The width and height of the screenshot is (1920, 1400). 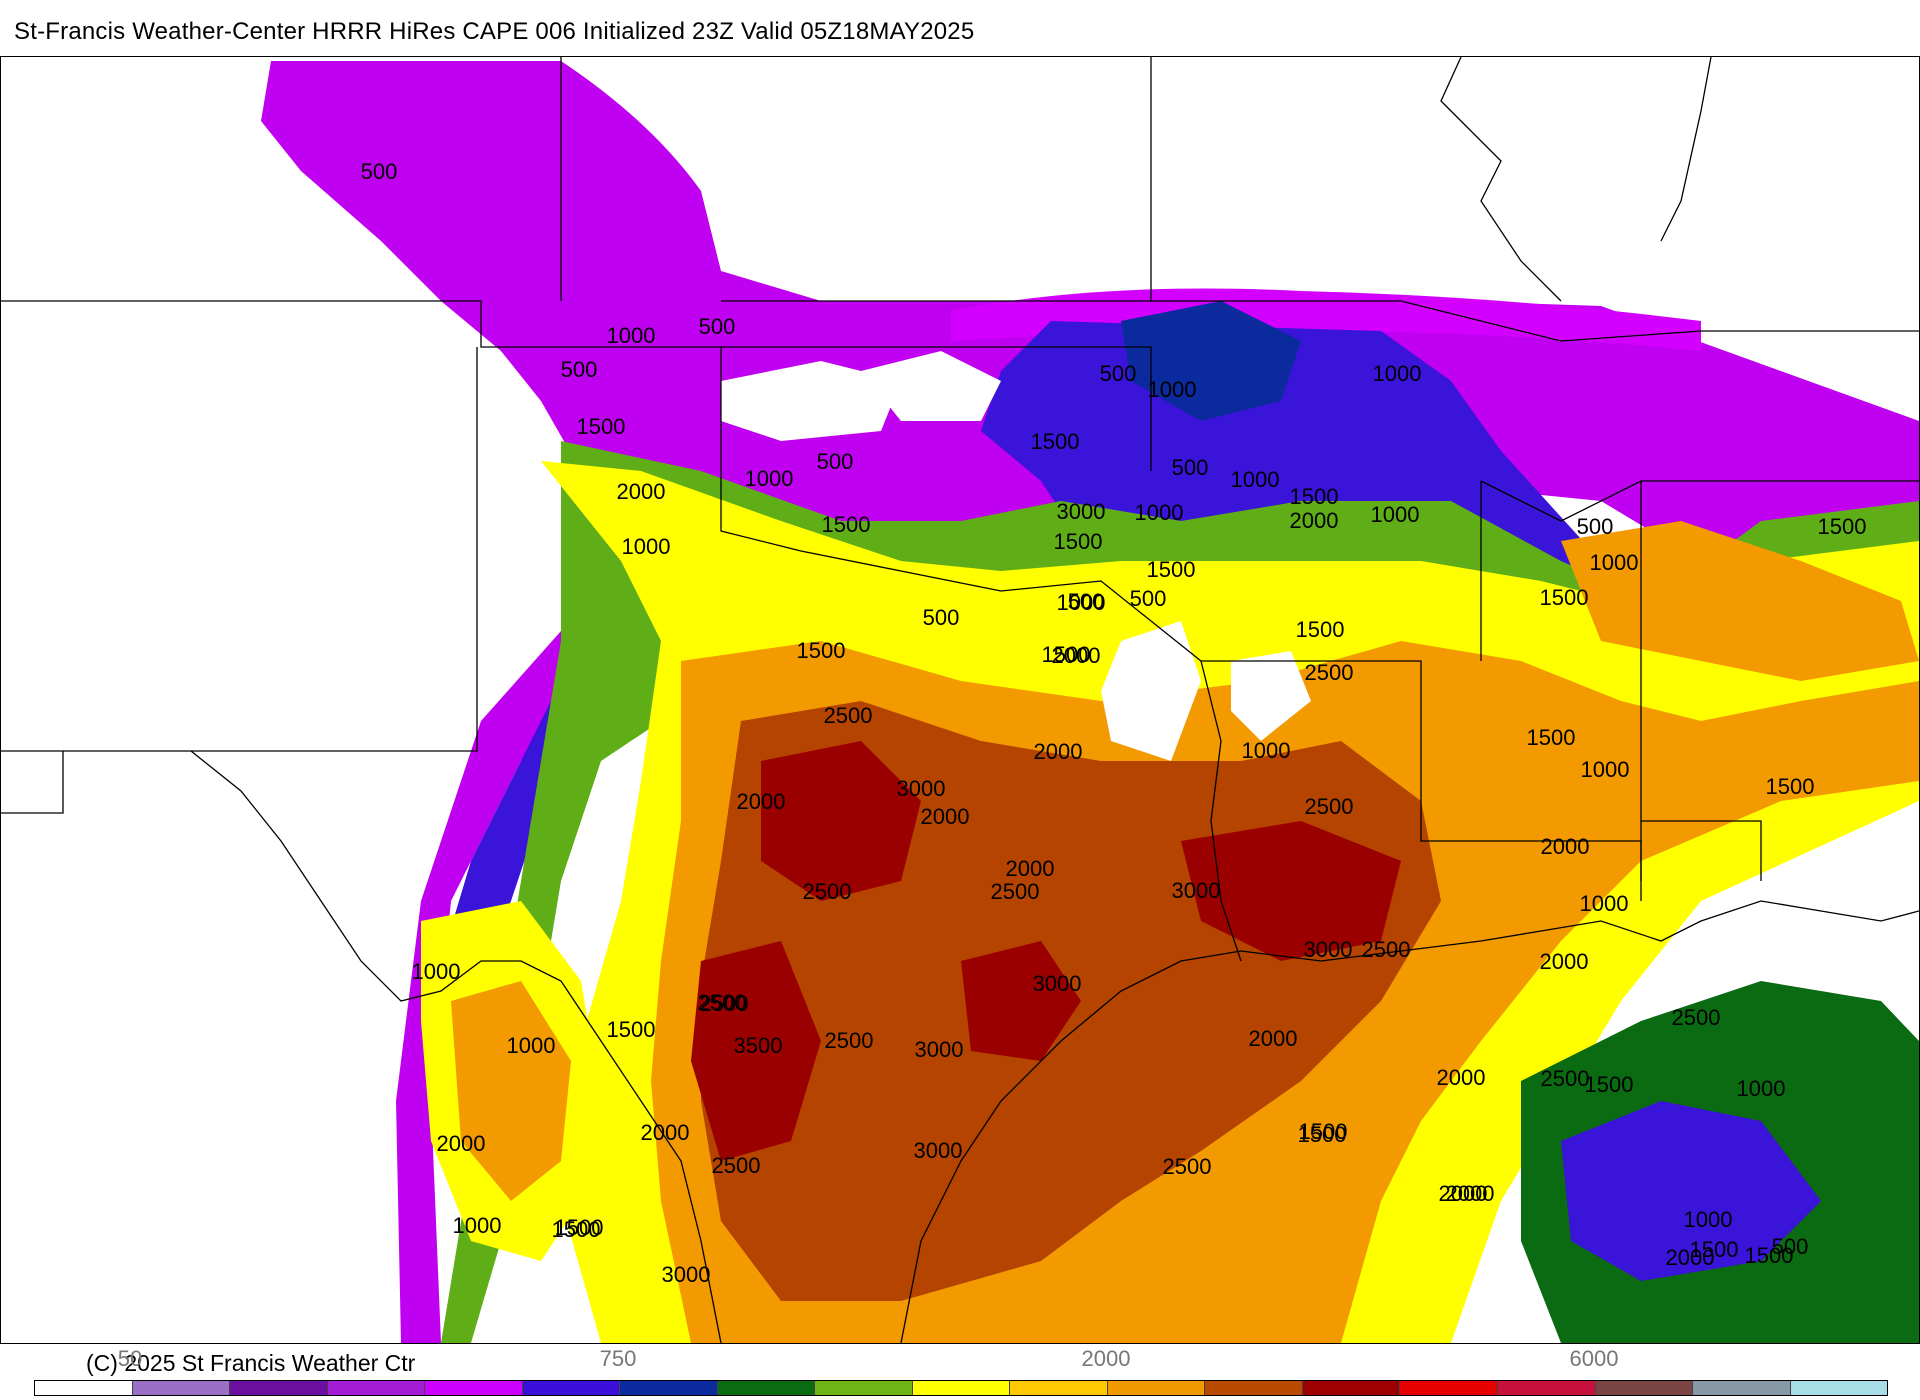 I want to click on mexico-border, so click(x=456, y=1046).